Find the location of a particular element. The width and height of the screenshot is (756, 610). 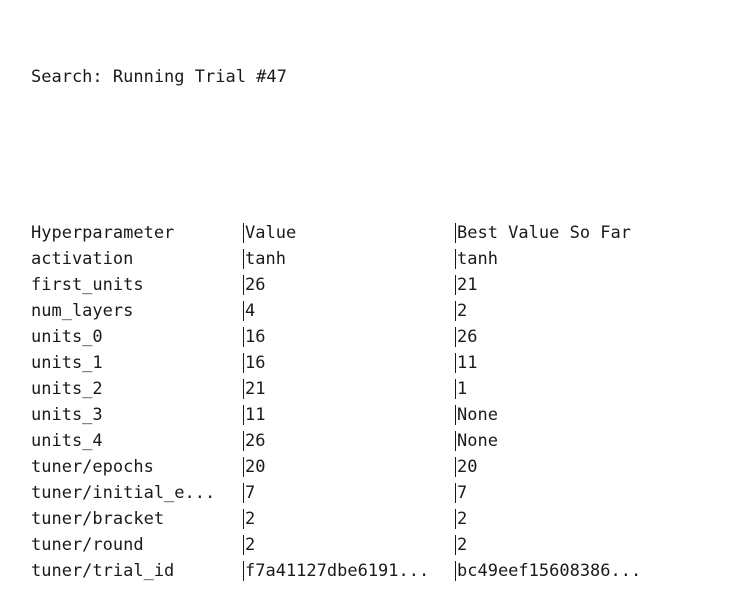

hyperparameter-cell-wrapper: activation is located at coordinates (137, 259).